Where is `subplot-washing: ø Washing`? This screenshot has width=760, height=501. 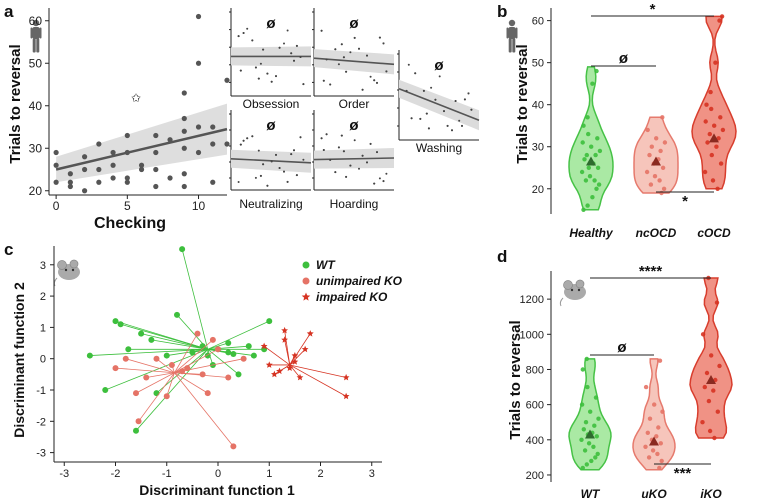 subplot-washing: ø Washing is located at coordinates (438, 102).